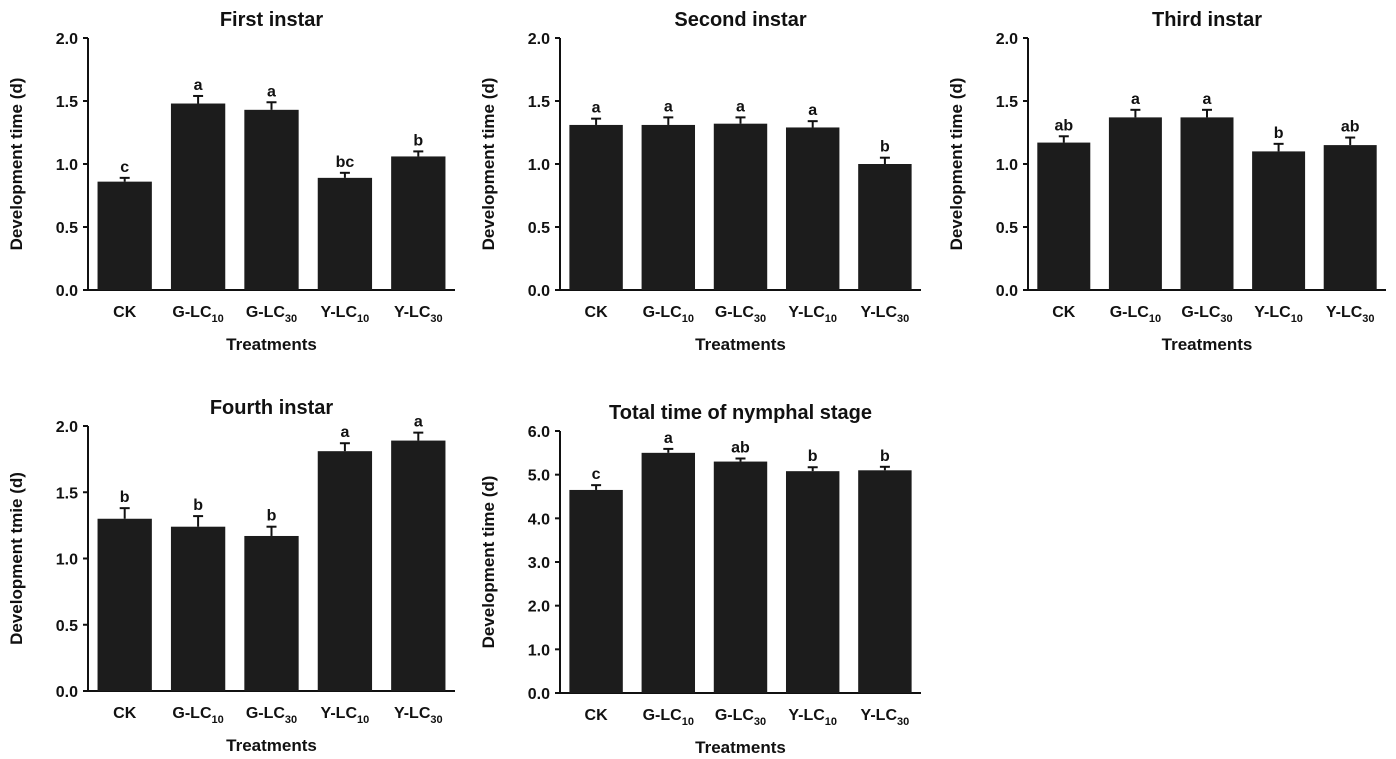 This screenshot has height=759, width=1396. I want to click on chart-title: Third instar, so click(1207, 20).